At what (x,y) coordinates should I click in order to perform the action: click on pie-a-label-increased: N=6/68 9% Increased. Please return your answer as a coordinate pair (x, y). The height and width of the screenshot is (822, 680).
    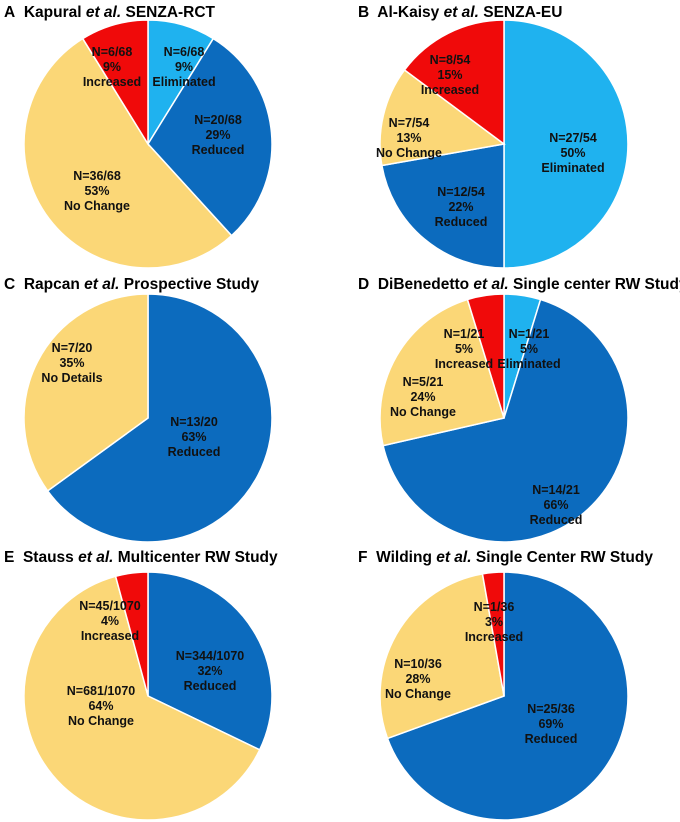
    Looking at the image, I should click on (112, 67).